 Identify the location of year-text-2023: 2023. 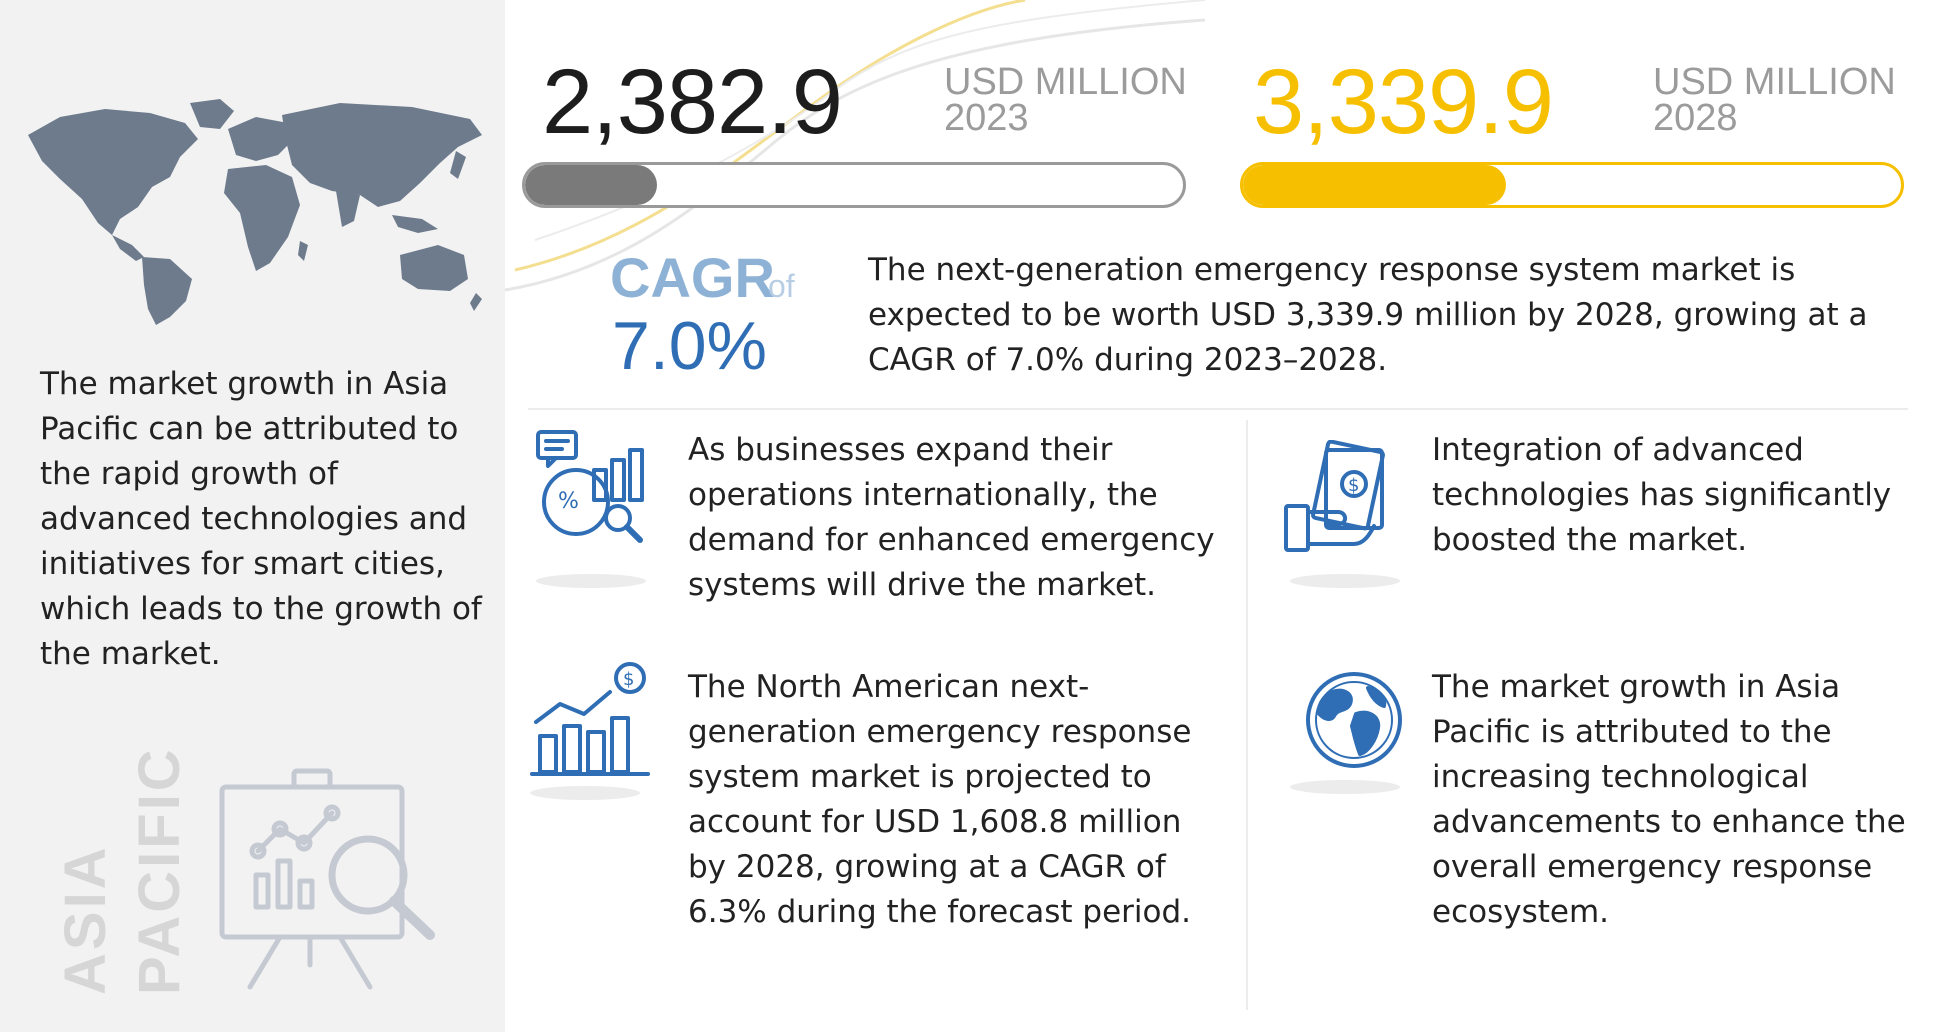
(986, 118).